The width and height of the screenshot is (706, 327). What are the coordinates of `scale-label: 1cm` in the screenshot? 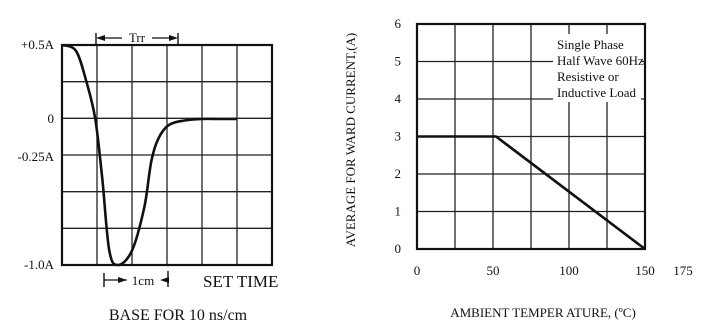 It's located at (143, 280).